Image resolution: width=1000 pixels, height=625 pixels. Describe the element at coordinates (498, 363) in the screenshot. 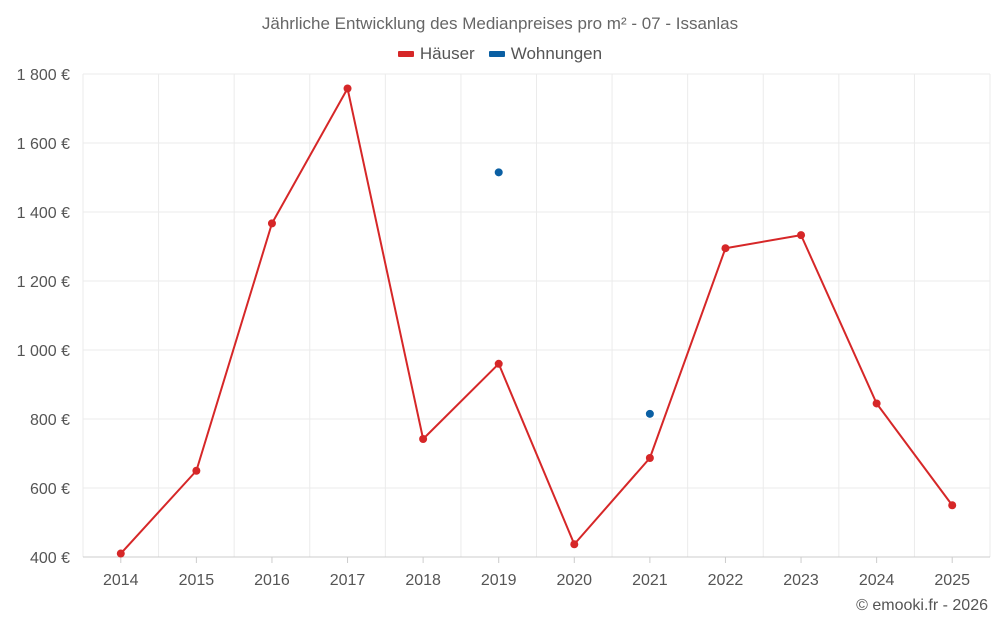

I see `data-point-haeuser-2019` at that location.